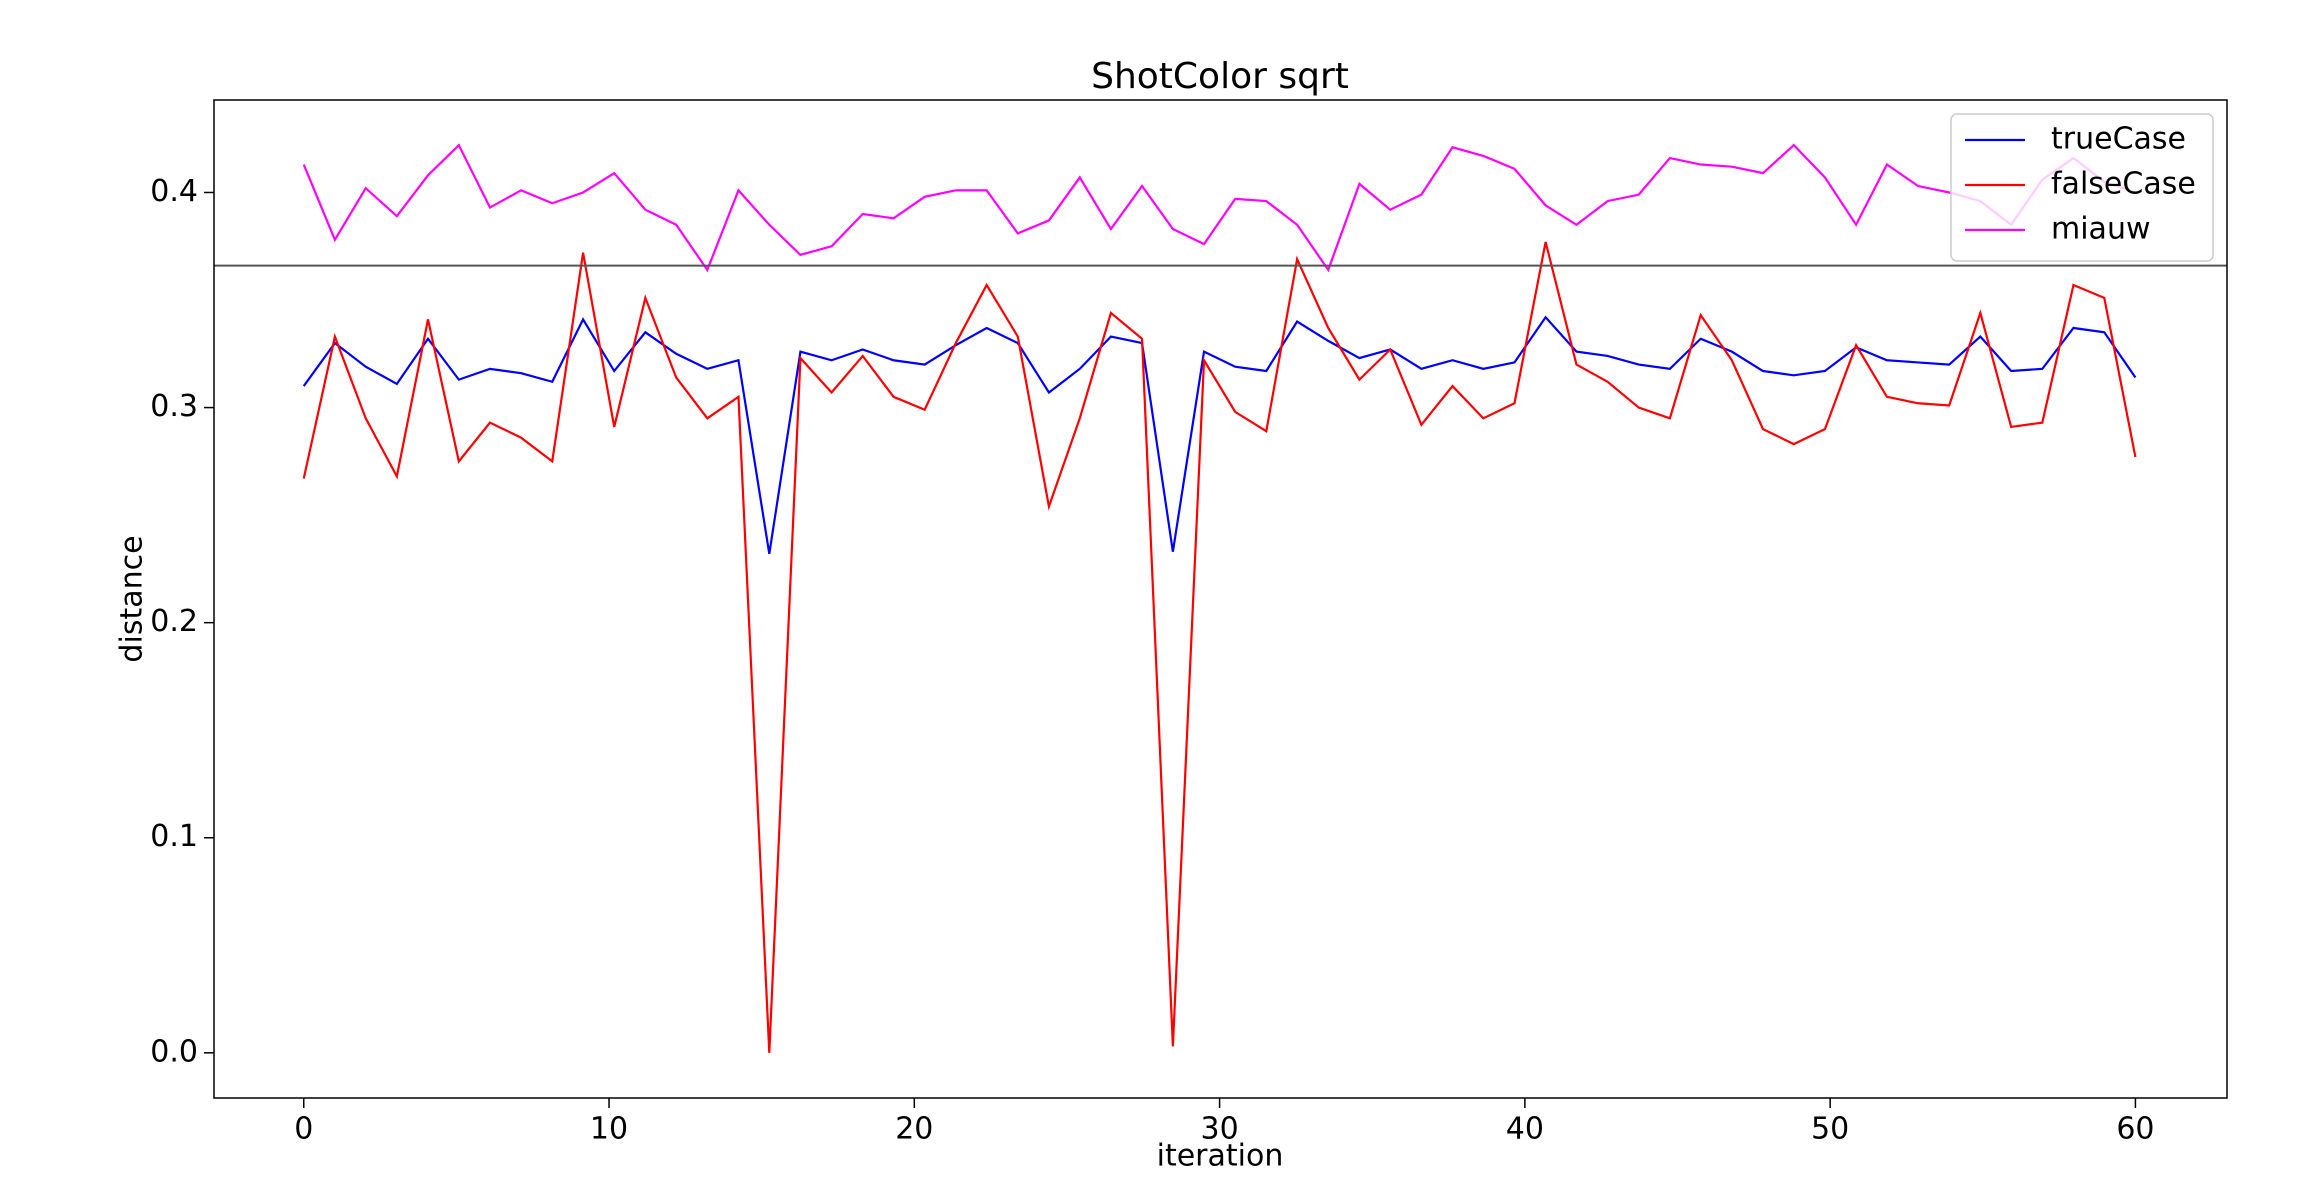  Describe the element at coordinates (174, 1051) in the screenshot. I see `y-tick-label: 0.0` at that location.